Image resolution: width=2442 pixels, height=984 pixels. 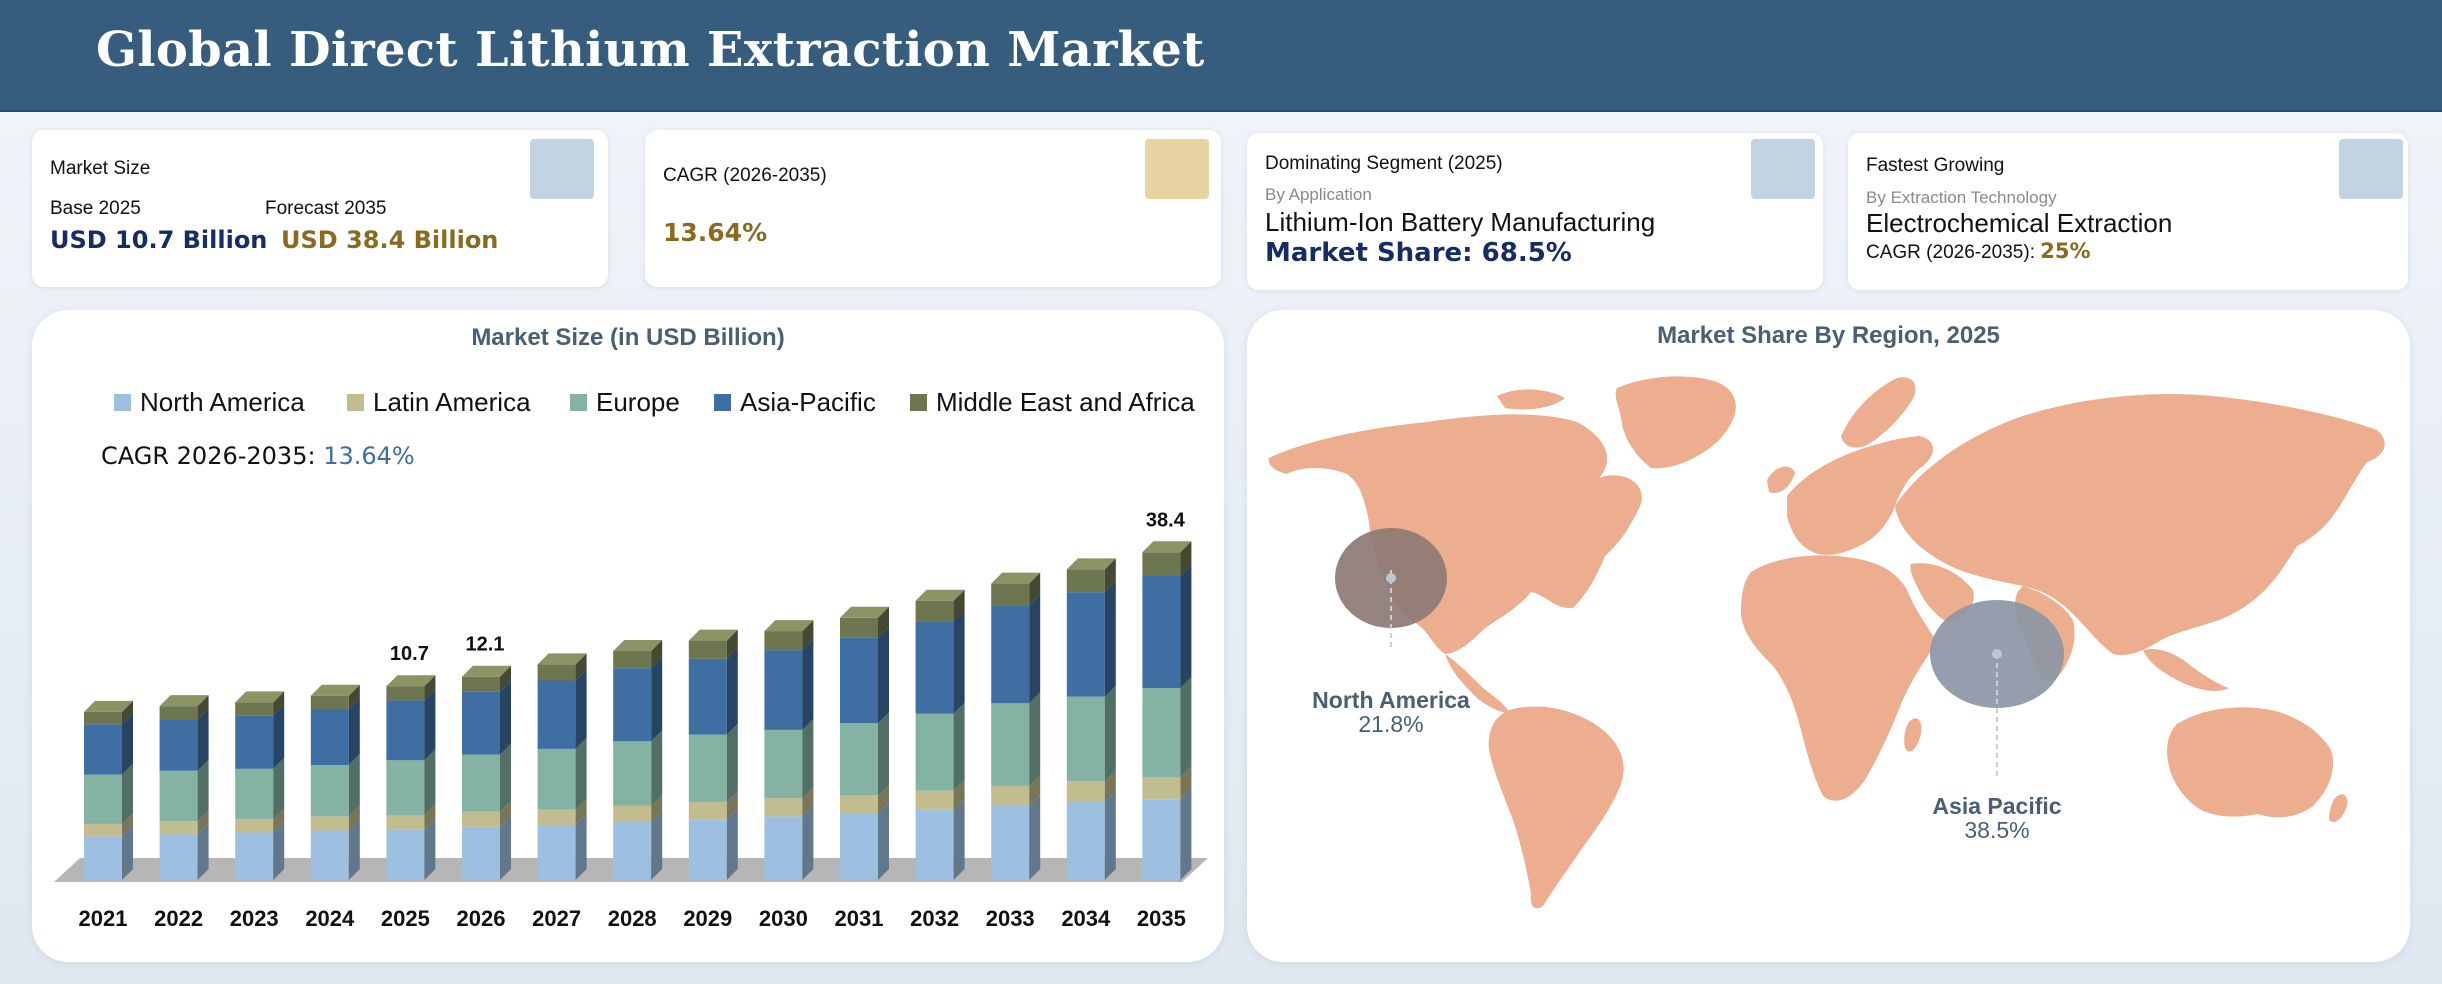 What do you see at coordinates (628, 337) in the screenshot?
I see `bar-chart-title: Market Size (in USD Billion)` at bounding box center [628, 337].